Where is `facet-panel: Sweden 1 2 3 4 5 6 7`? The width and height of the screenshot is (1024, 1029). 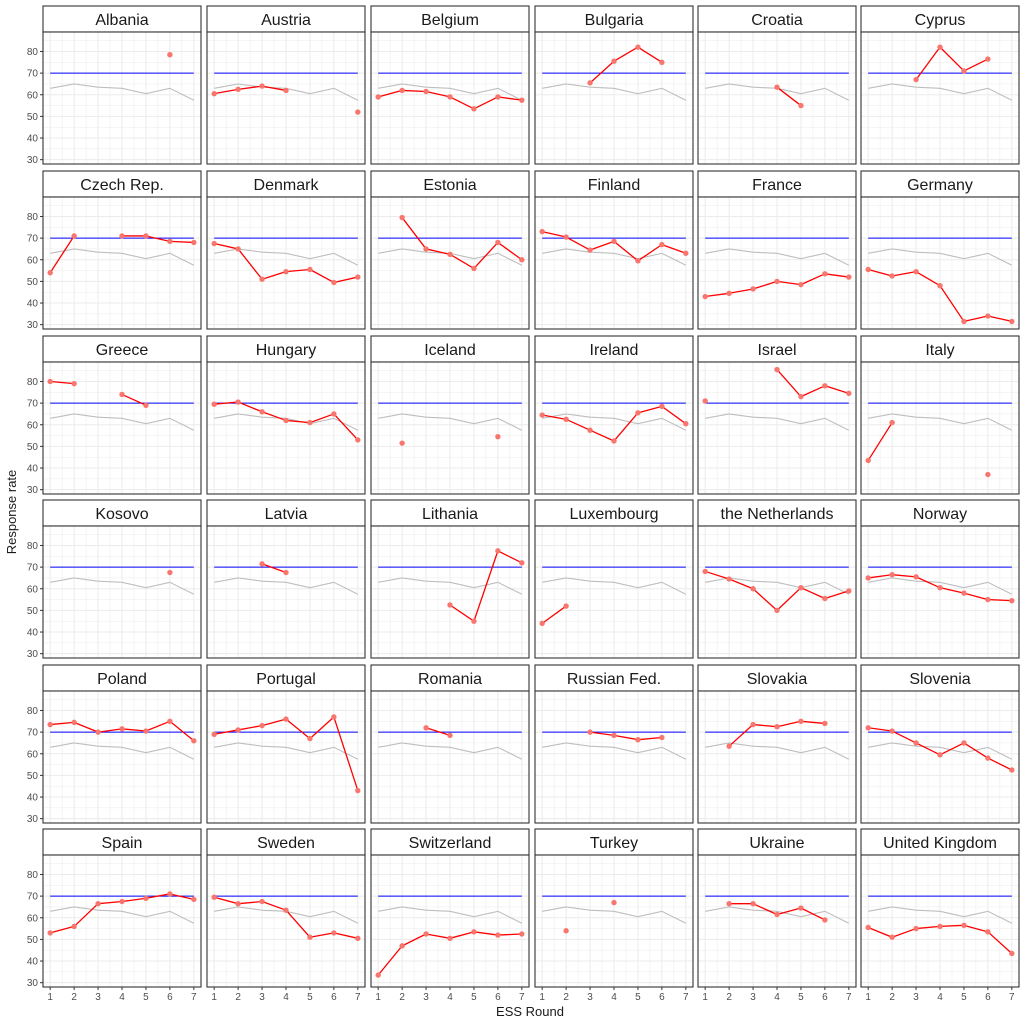 facet-panel: Sweden 1 2 3 4 5 6 7 is located at coordinates (286, 915).